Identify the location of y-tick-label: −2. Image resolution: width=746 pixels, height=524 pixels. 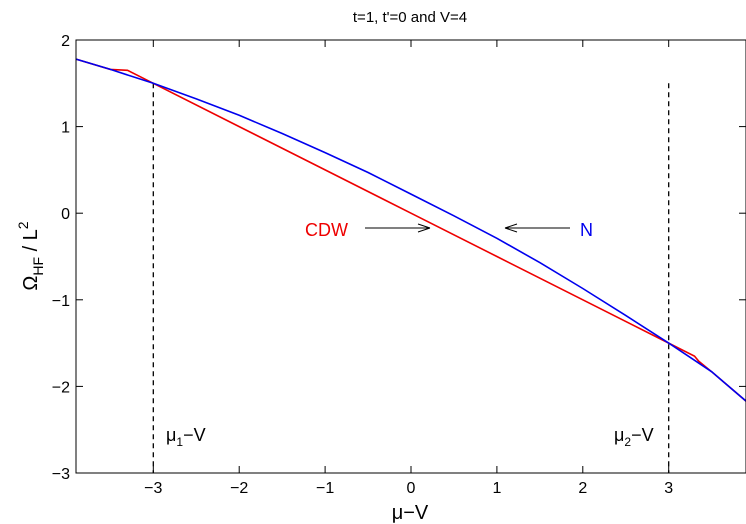
(61, 387).